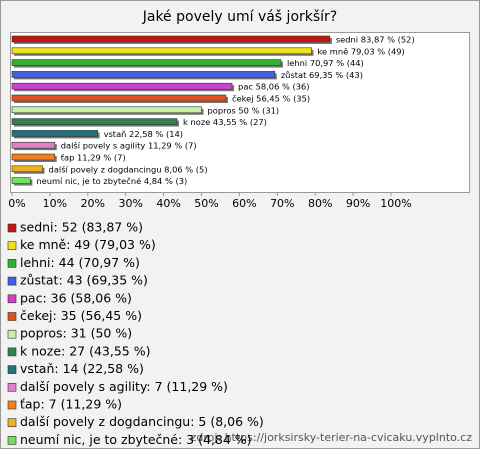 Image resolution: width=480 pixels, height=449 pixels. What do you see at coordinates (168, 203) in the screenshot?
I see `x-tick-label: 40%` at bounding box center [168, 203].